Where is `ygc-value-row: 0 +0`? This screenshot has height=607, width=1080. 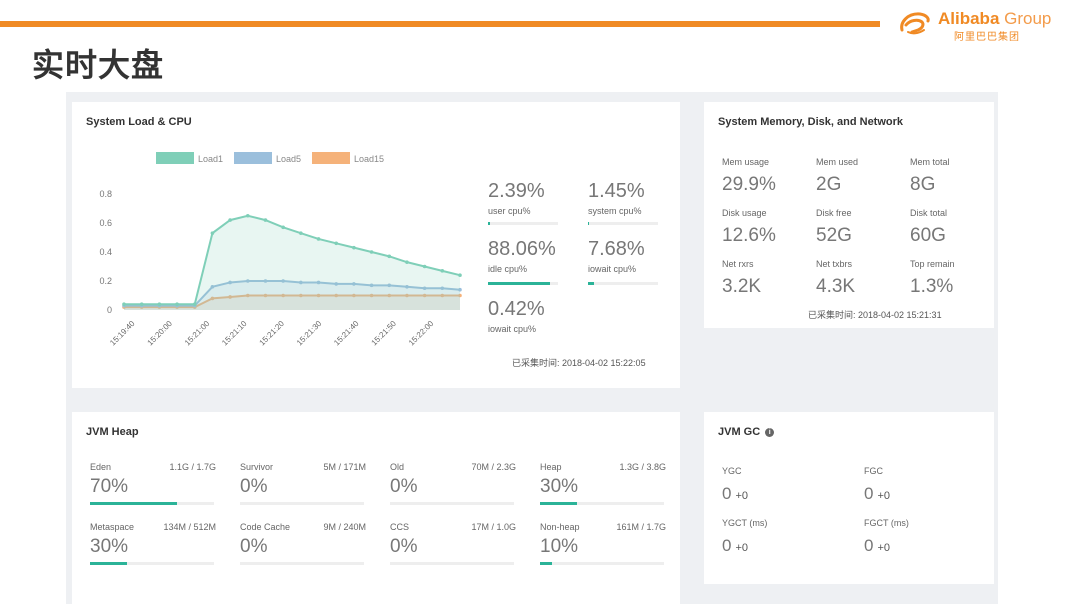
ygc-value-row: 0 +0 is located at coordinates (735, 494).